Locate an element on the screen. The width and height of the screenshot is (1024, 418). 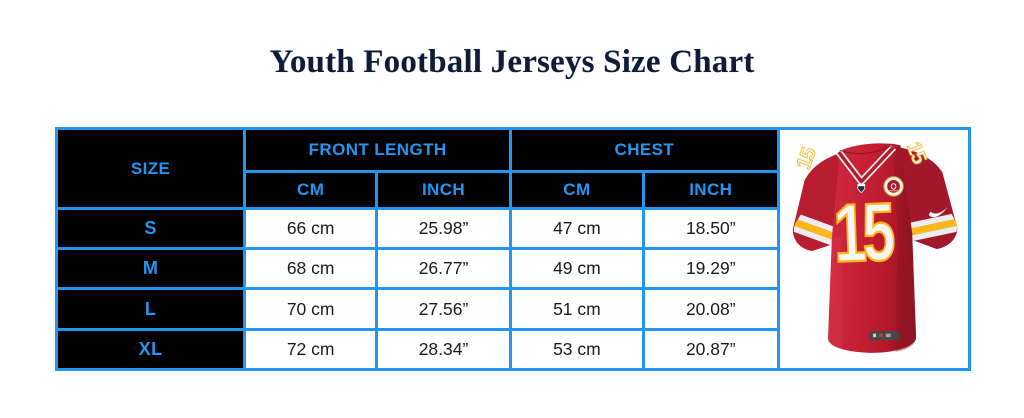
column-header-chest-inch: INCH is located at coordinates (710, 190).